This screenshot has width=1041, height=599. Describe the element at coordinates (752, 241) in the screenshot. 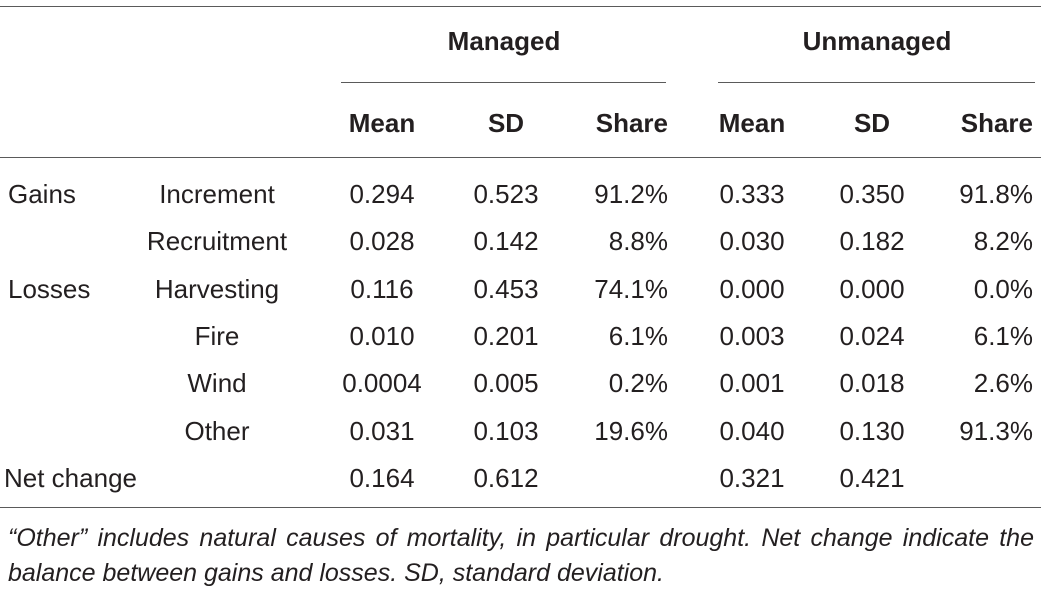

I see `table-cell: 0.030` at that location.